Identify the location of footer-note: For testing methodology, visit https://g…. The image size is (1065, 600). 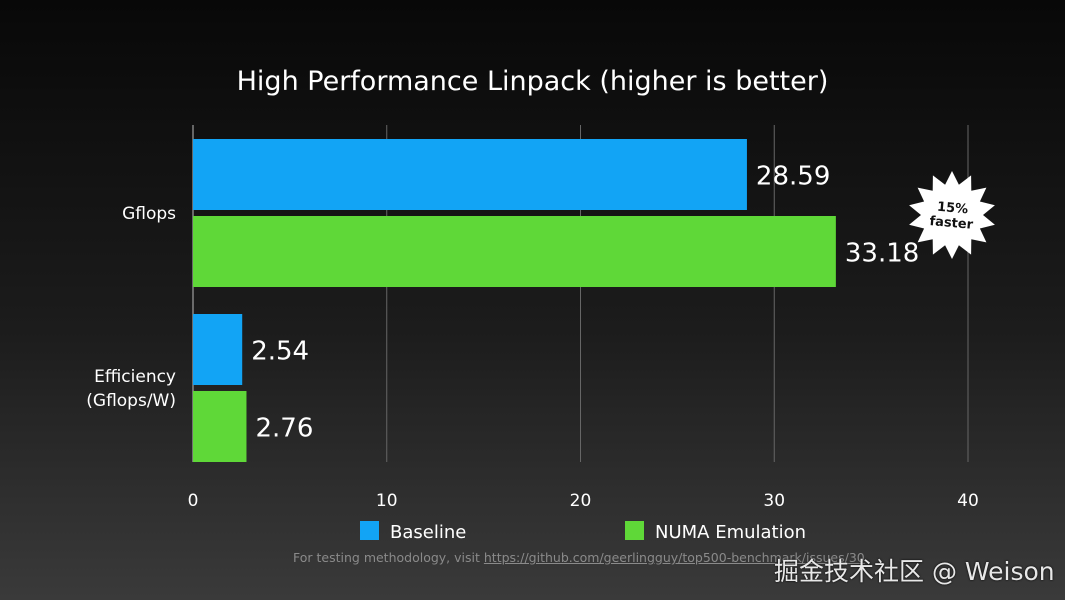
(579, 557).